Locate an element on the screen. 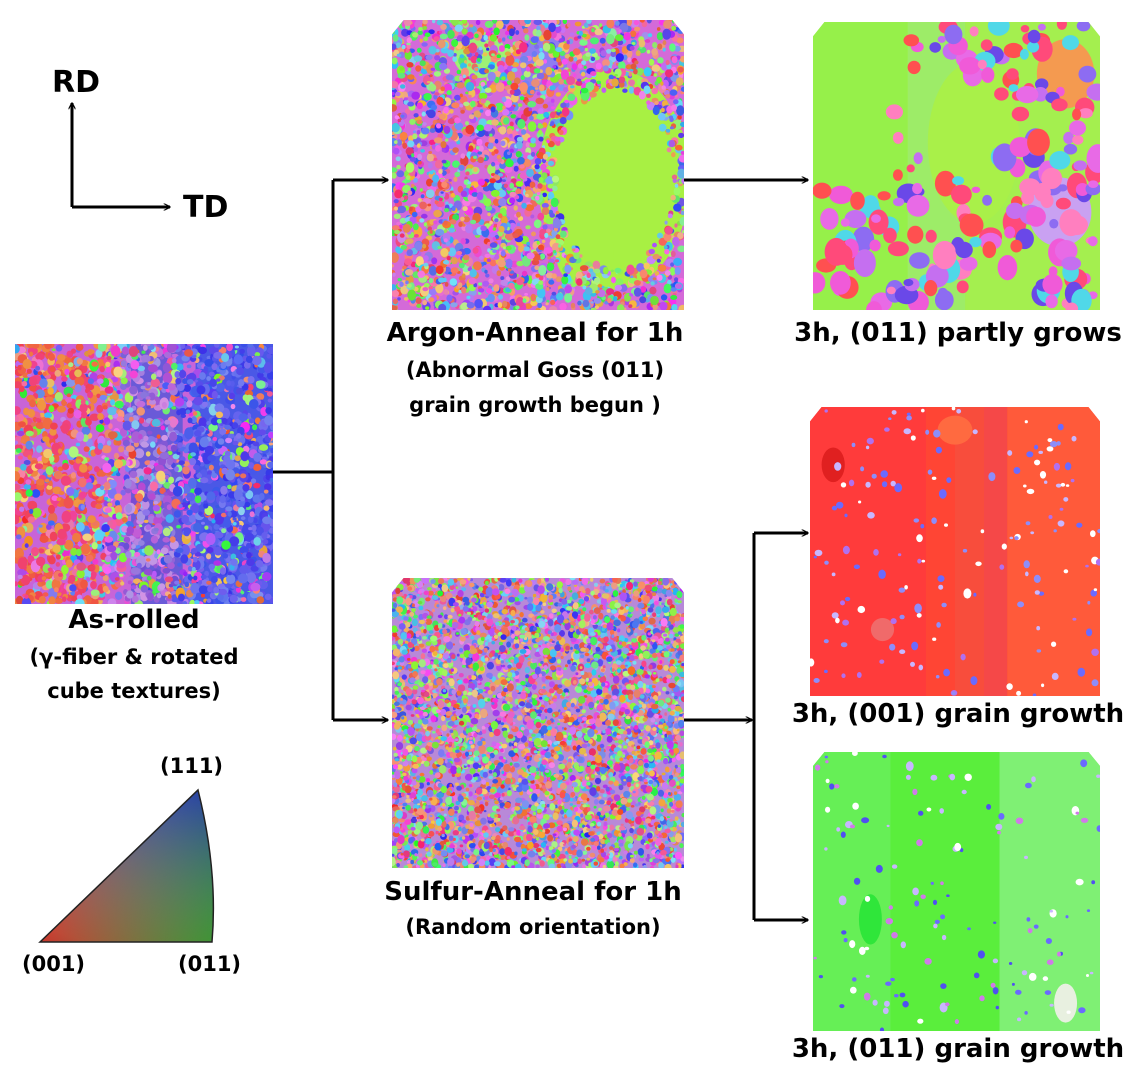 The image size is (1135, 1077). sulfur-3h-001-title: 3h, (001) grain growth is located at coordinates (958, 714).